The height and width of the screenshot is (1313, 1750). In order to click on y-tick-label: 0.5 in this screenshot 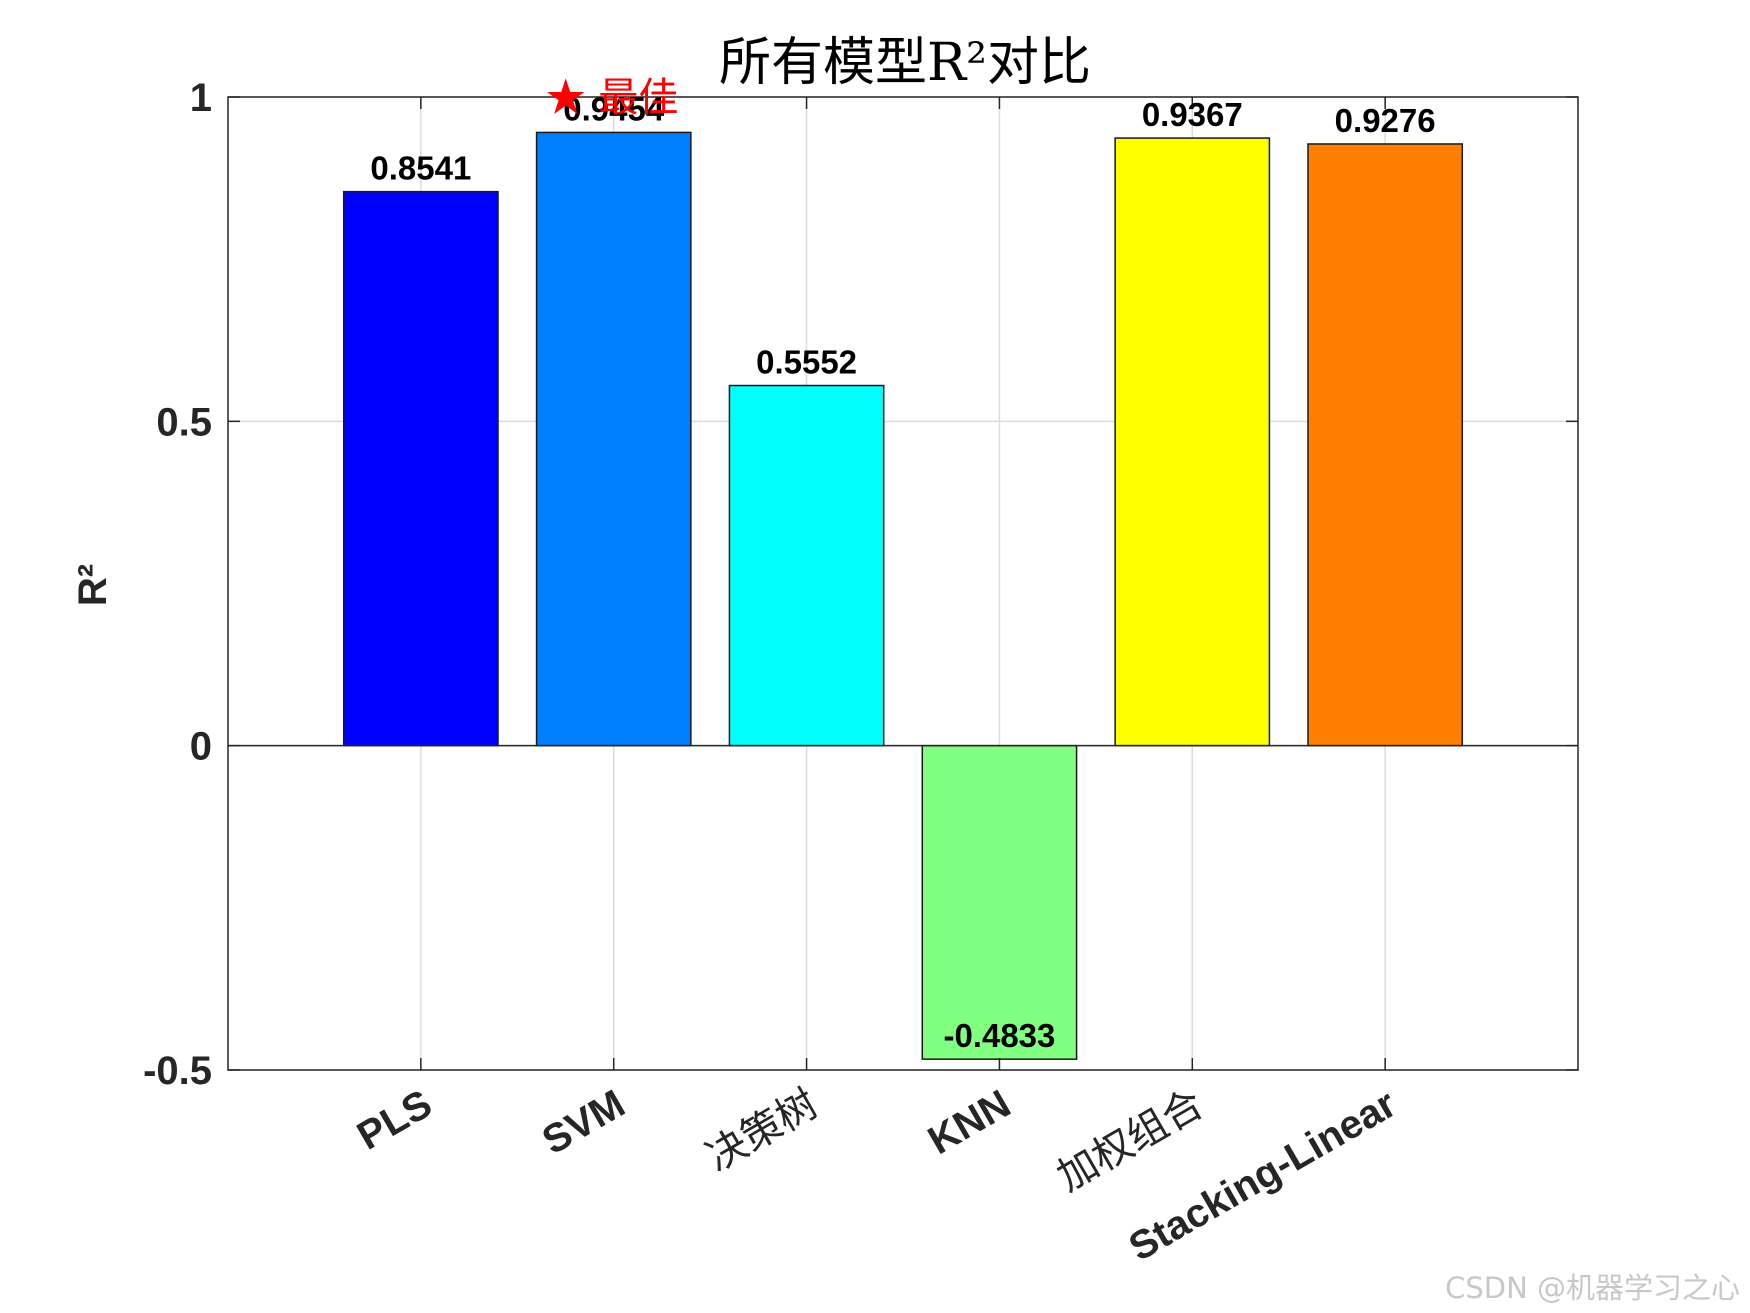, I will do `click(184, 422)`.